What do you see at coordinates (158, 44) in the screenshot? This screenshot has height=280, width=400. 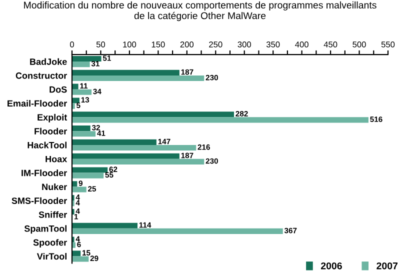 I see `x-tick-label: 150` at bounding box center [158, 44].